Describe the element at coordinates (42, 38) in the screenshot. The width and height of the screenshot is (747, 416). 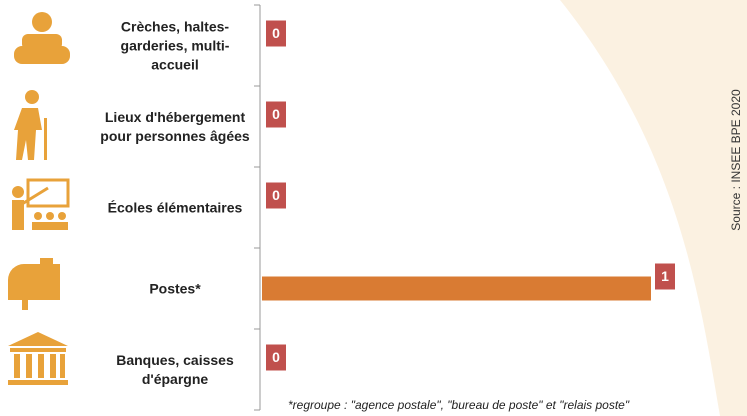
I see `icon-baby` at that location.